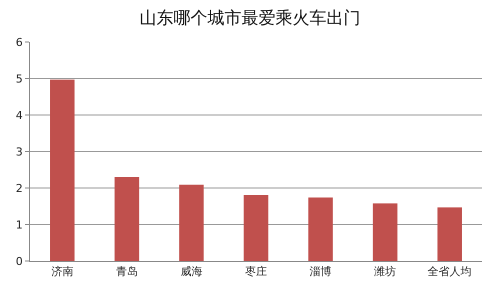  I want to click on y-tick-label: 2, so click(19, 188).